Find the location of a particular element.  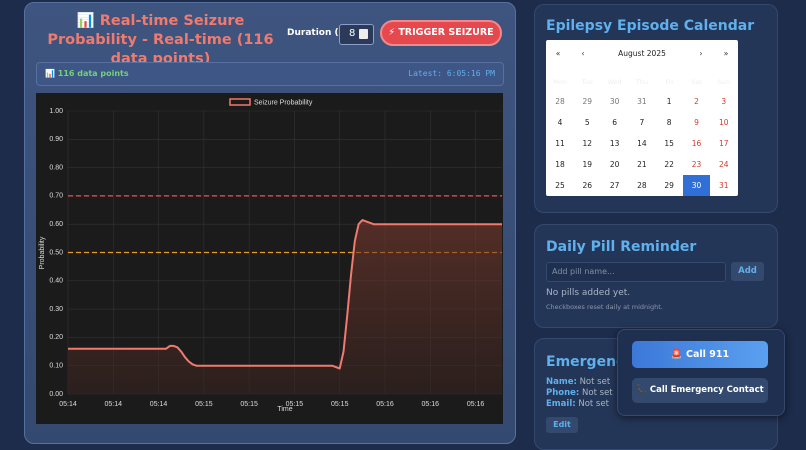

day-number: 28 is located at coordinates (560, 101).